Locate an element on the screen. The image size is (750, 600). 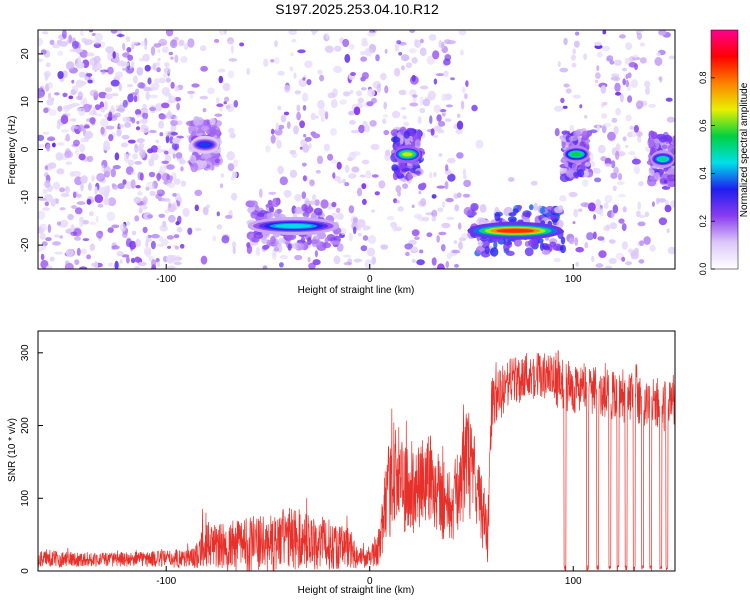
snr-y-ticks: 0 100 200 300 is located at coordinates (31, 459).